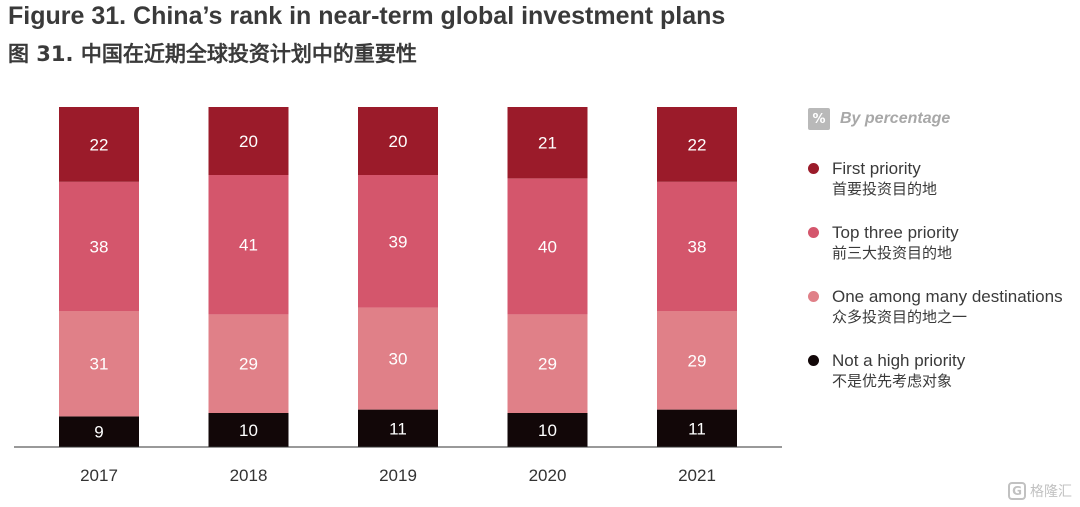 The image size is (1080, 507). What do you see at coordinates (895, 232) in the screenshot?
I see `legend-label-en: Top three priority` at bounding box center [895, 232].